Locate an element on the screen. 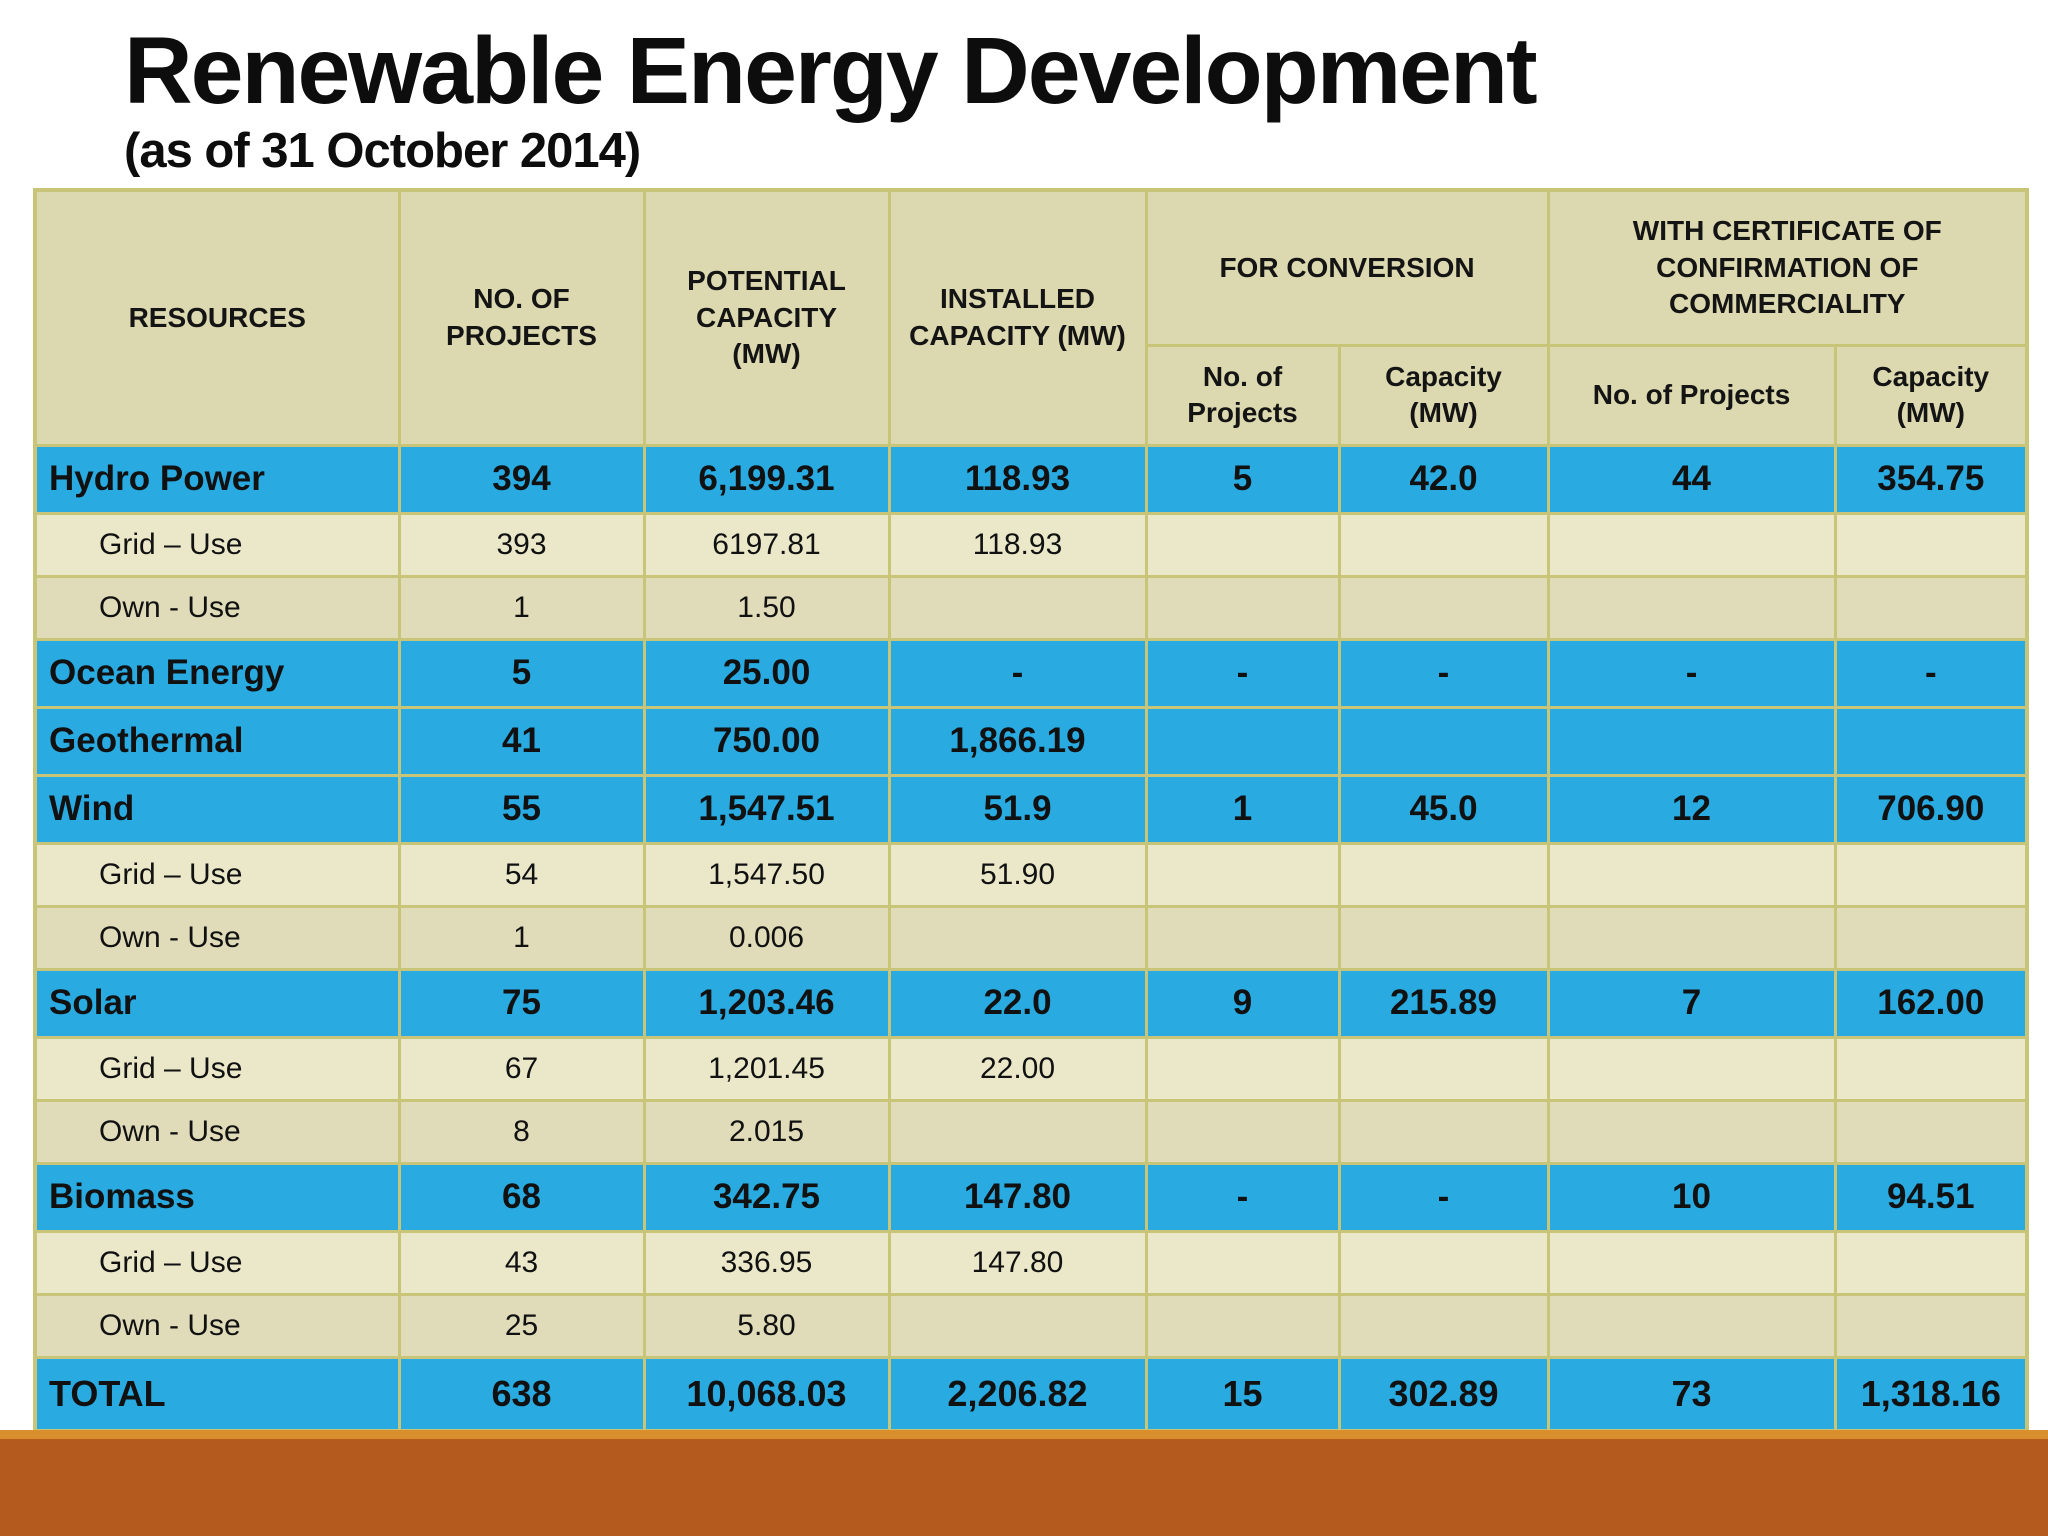 This screenshot has width=2048, height=1536. bottom-accent-bar is located at coordinates (1024, 1483).